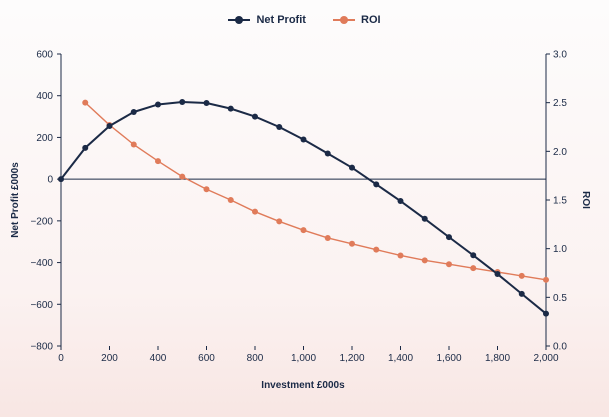 This screenshot has width=609, height=417. What do you see at coordinates (560, 152) in the screenshot?
I see `y2-tick-label: 2.0` at bounding box center [560, 152].